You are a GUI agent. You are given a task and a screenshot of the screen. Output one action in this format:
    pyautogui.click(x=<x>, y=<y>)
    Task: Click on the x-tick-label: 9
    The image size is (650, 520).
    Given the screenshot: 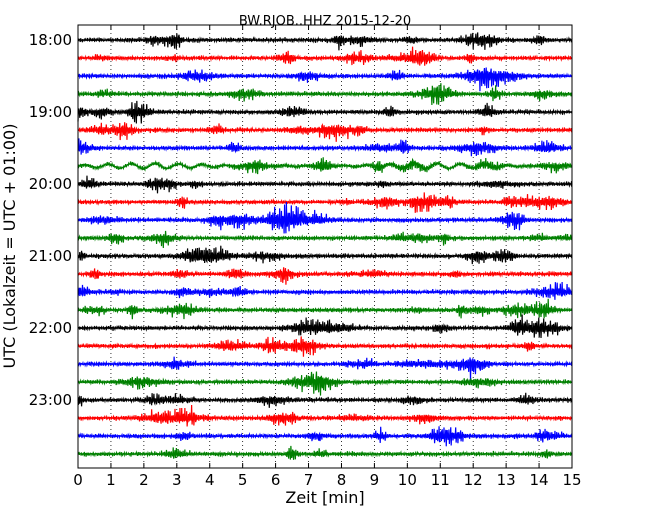 What is the action you would take?
    pyautogui.click(x=375, y=480)
    